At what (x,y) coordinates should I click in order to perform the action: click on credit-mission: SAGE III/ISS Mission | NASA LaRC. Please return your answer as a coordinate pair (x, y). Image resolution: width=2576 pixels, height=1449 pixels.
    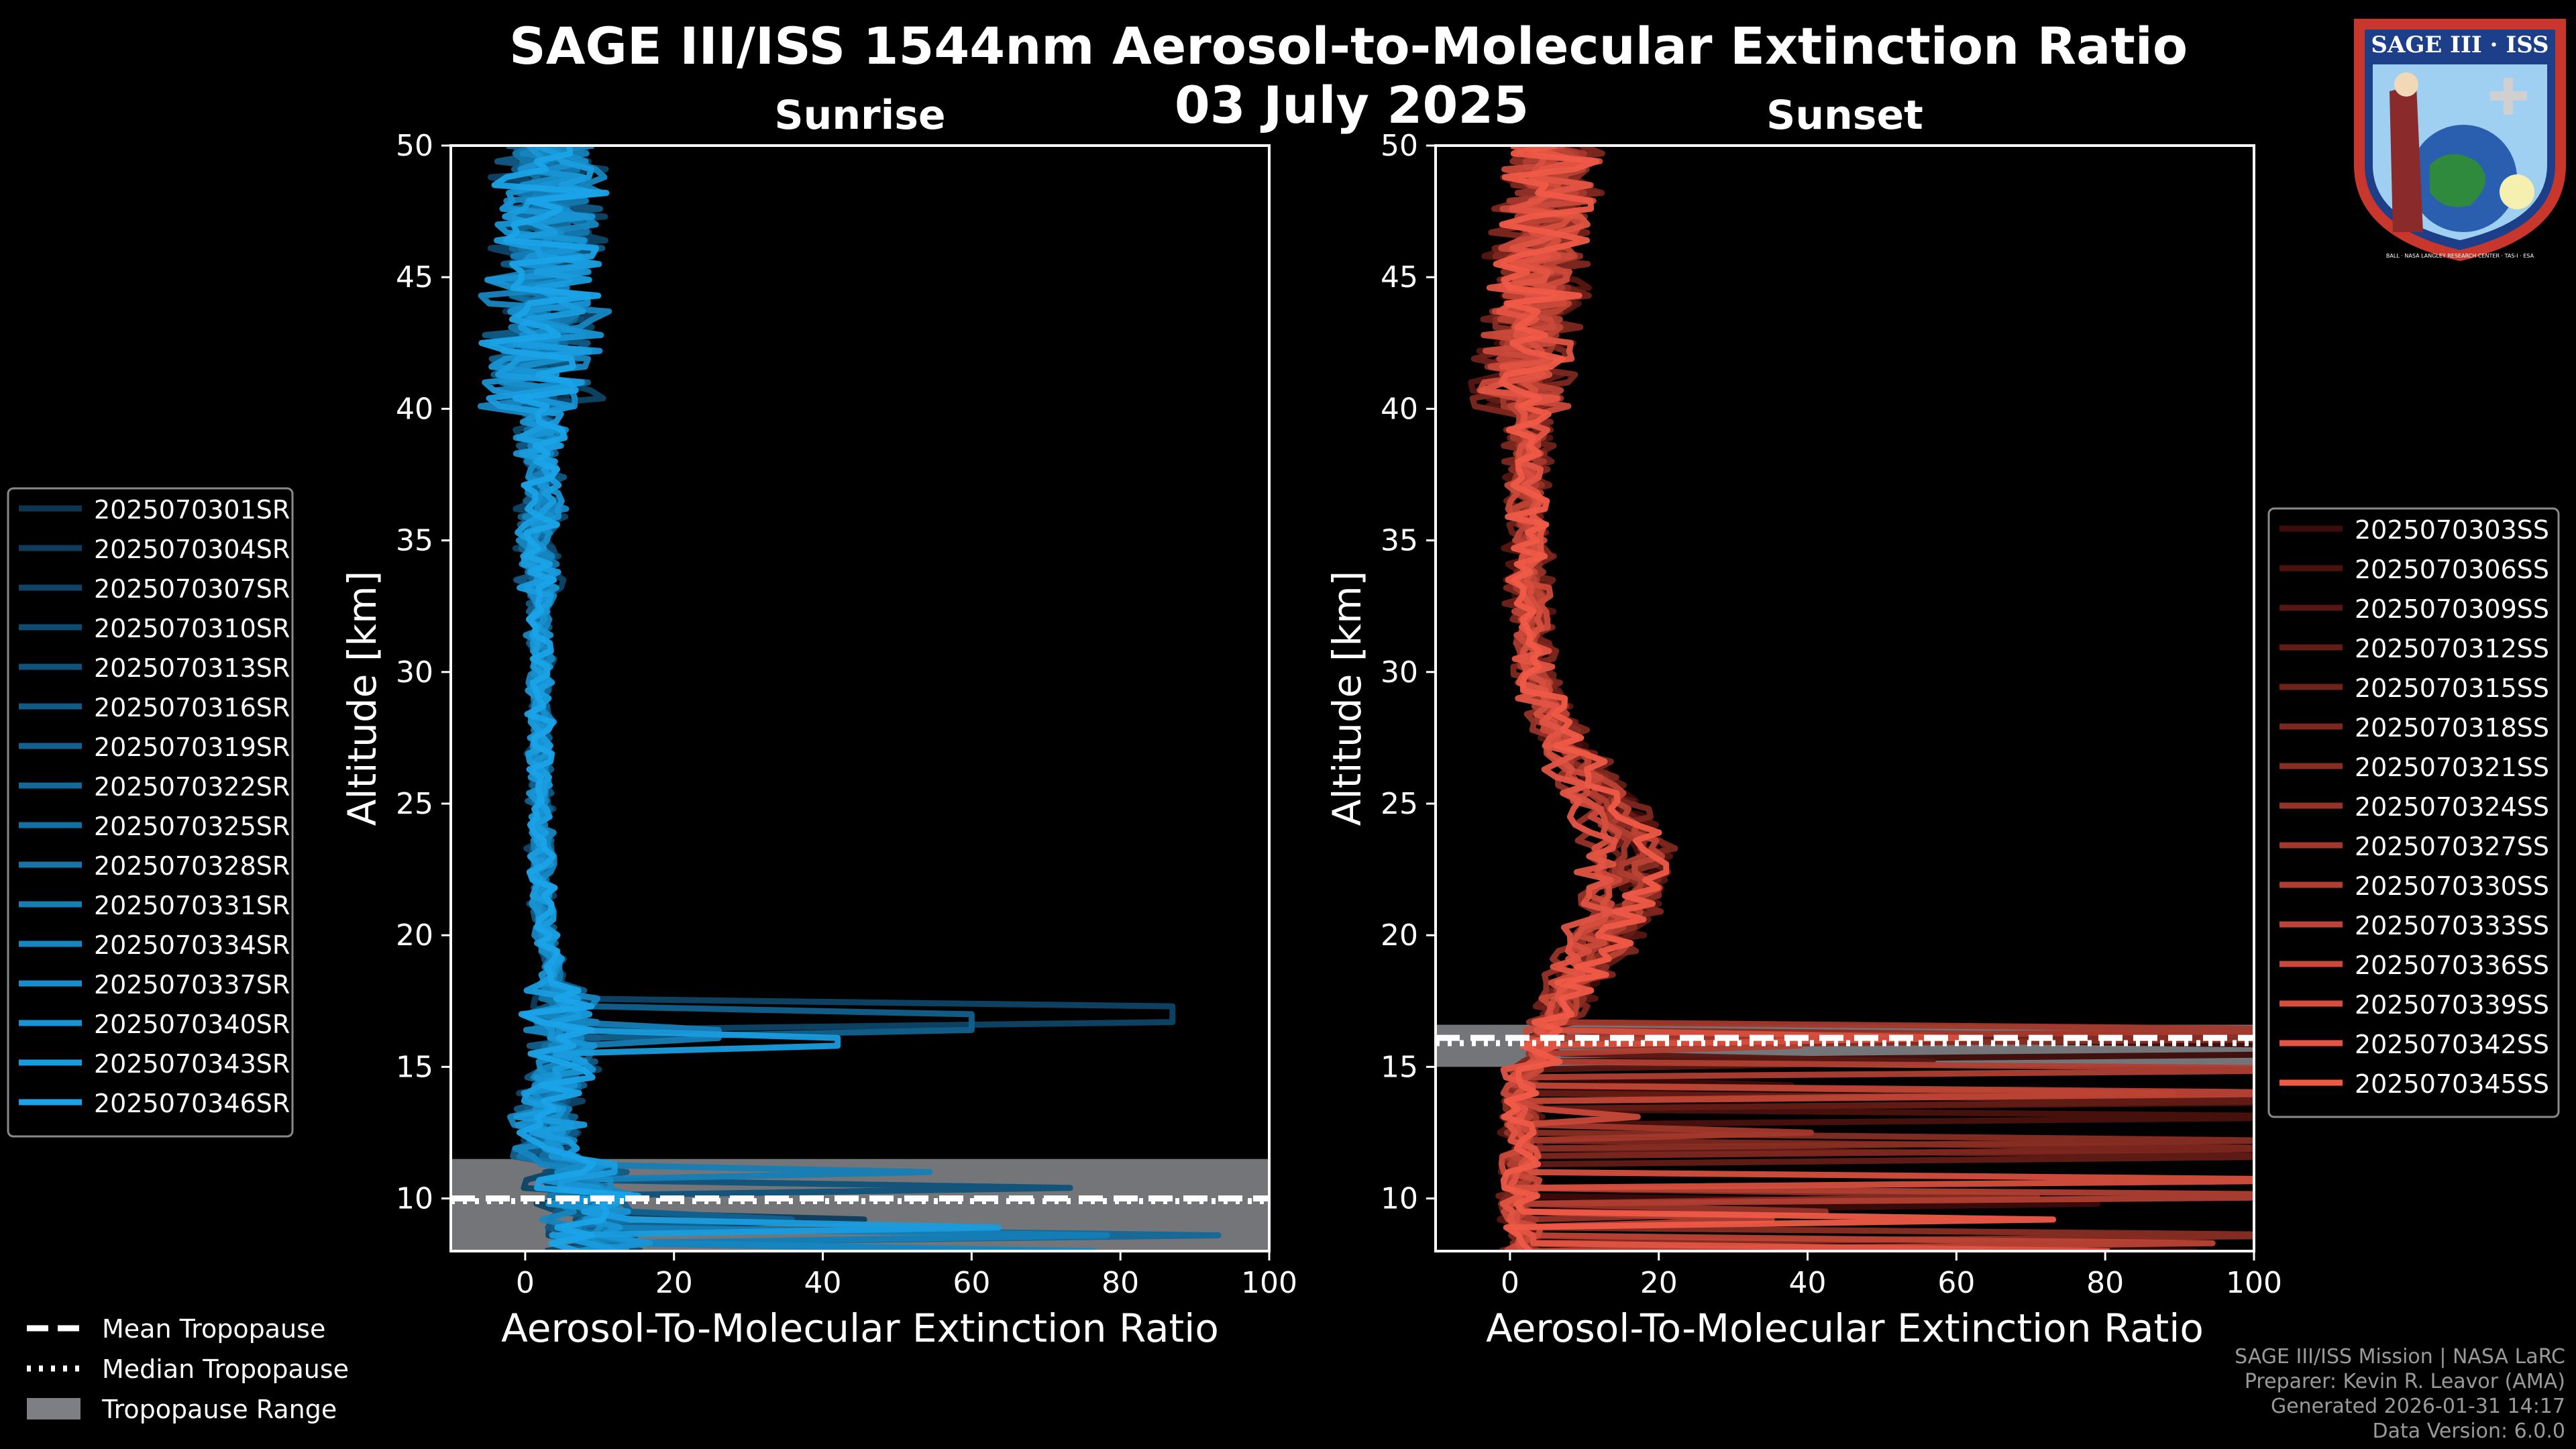
    Looking at the image, I should click on (2400, 1356).